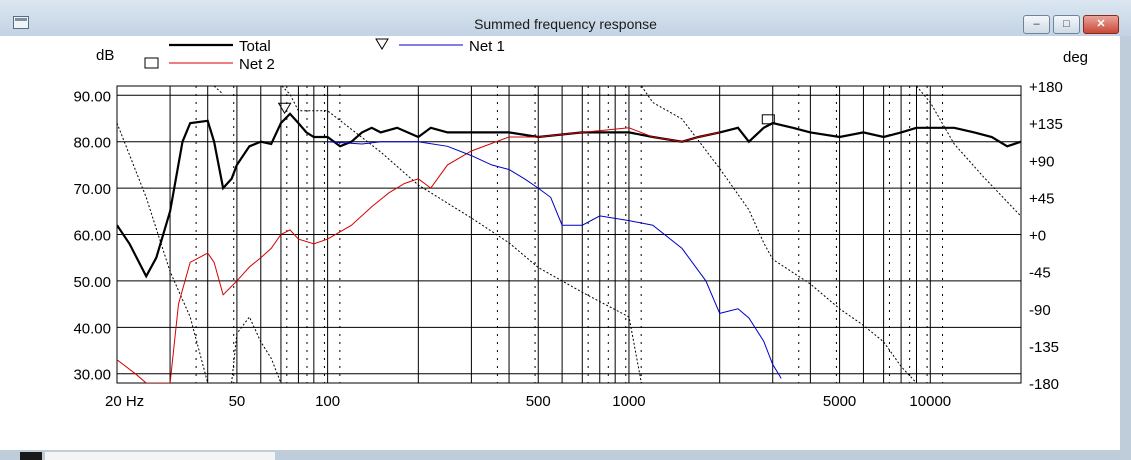  Describe the element at coordinates (1101, 24) in the screenshot. I see `close-button: ✕` at that location.